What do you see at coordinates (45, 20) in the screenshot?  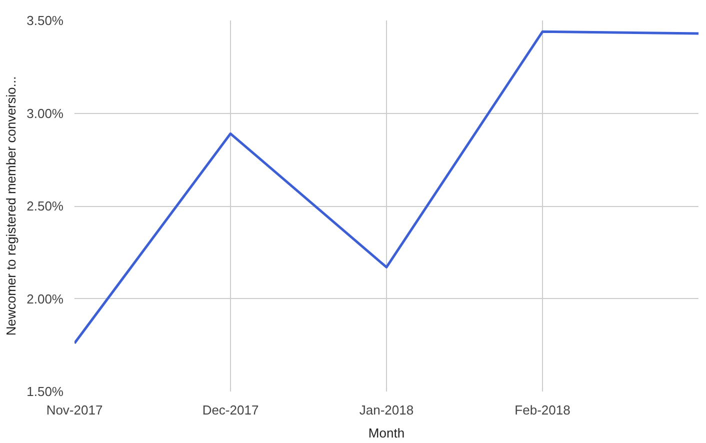 I see `y-tick-label: 3.50%` at bounding box center [45, 20].